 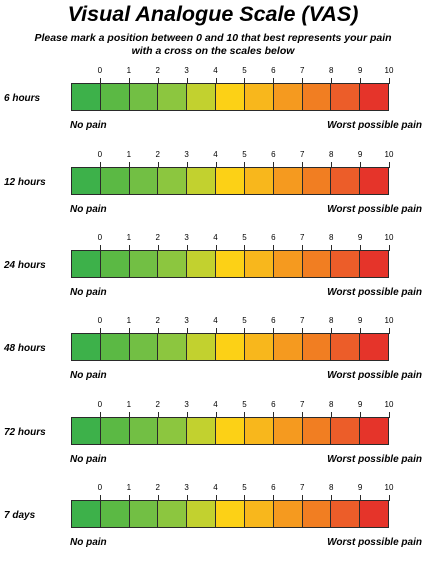 What do you see at coordinates (100, 487) in the screenshot?
I see `tick-label: 0` at bounding box center [100, 487].